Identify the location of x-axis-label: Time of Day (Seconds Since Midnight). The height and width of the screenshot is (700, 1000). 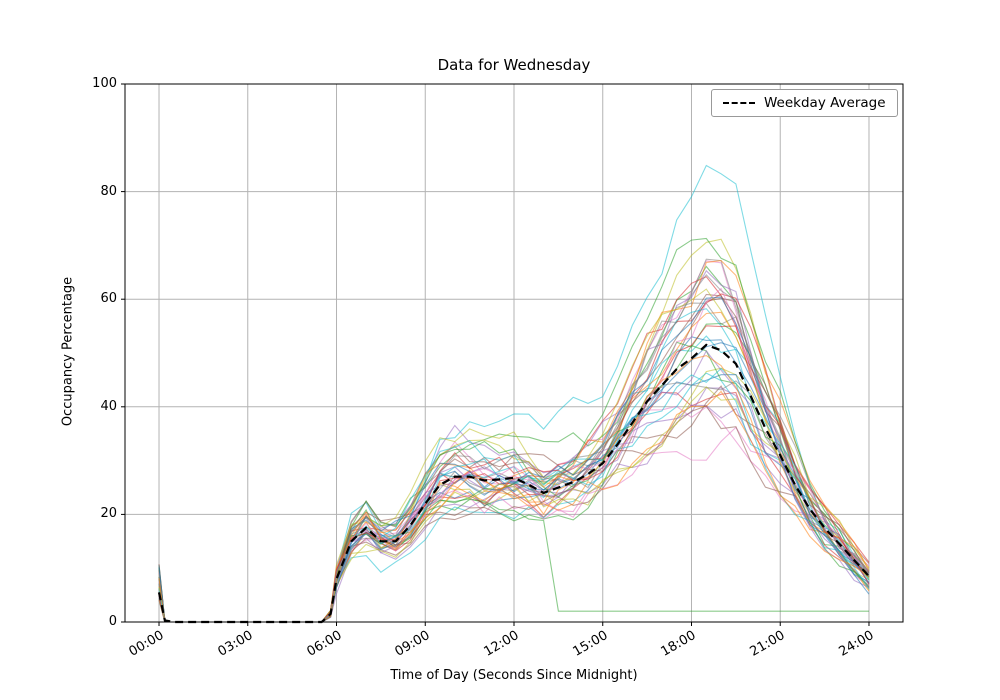
(514, 675).